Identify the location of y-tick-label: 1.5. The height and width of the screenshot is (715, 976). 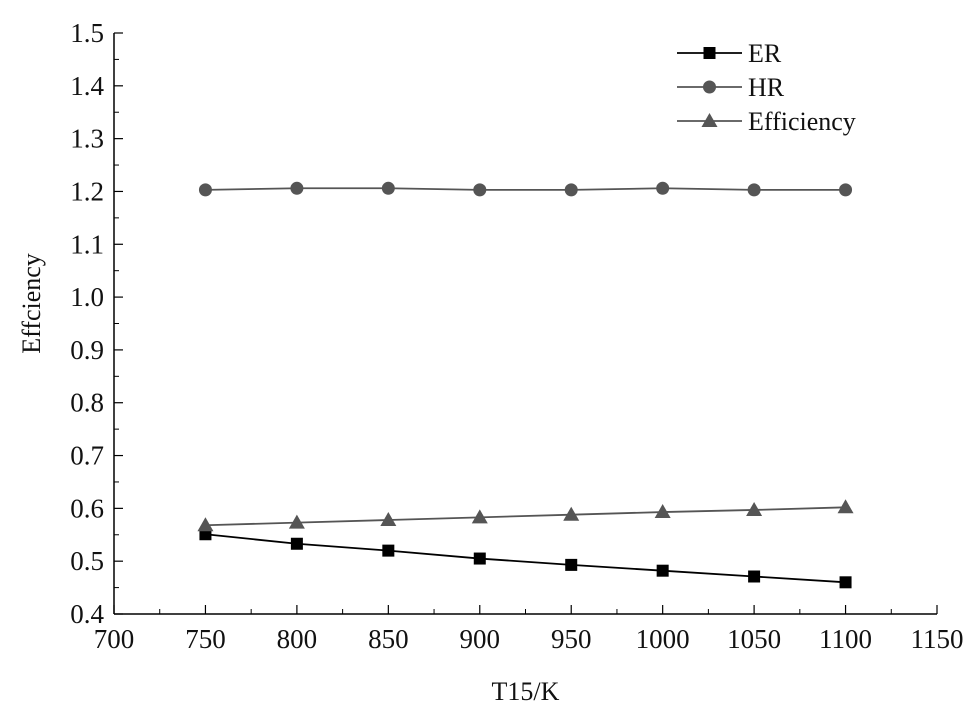
(87, 33).